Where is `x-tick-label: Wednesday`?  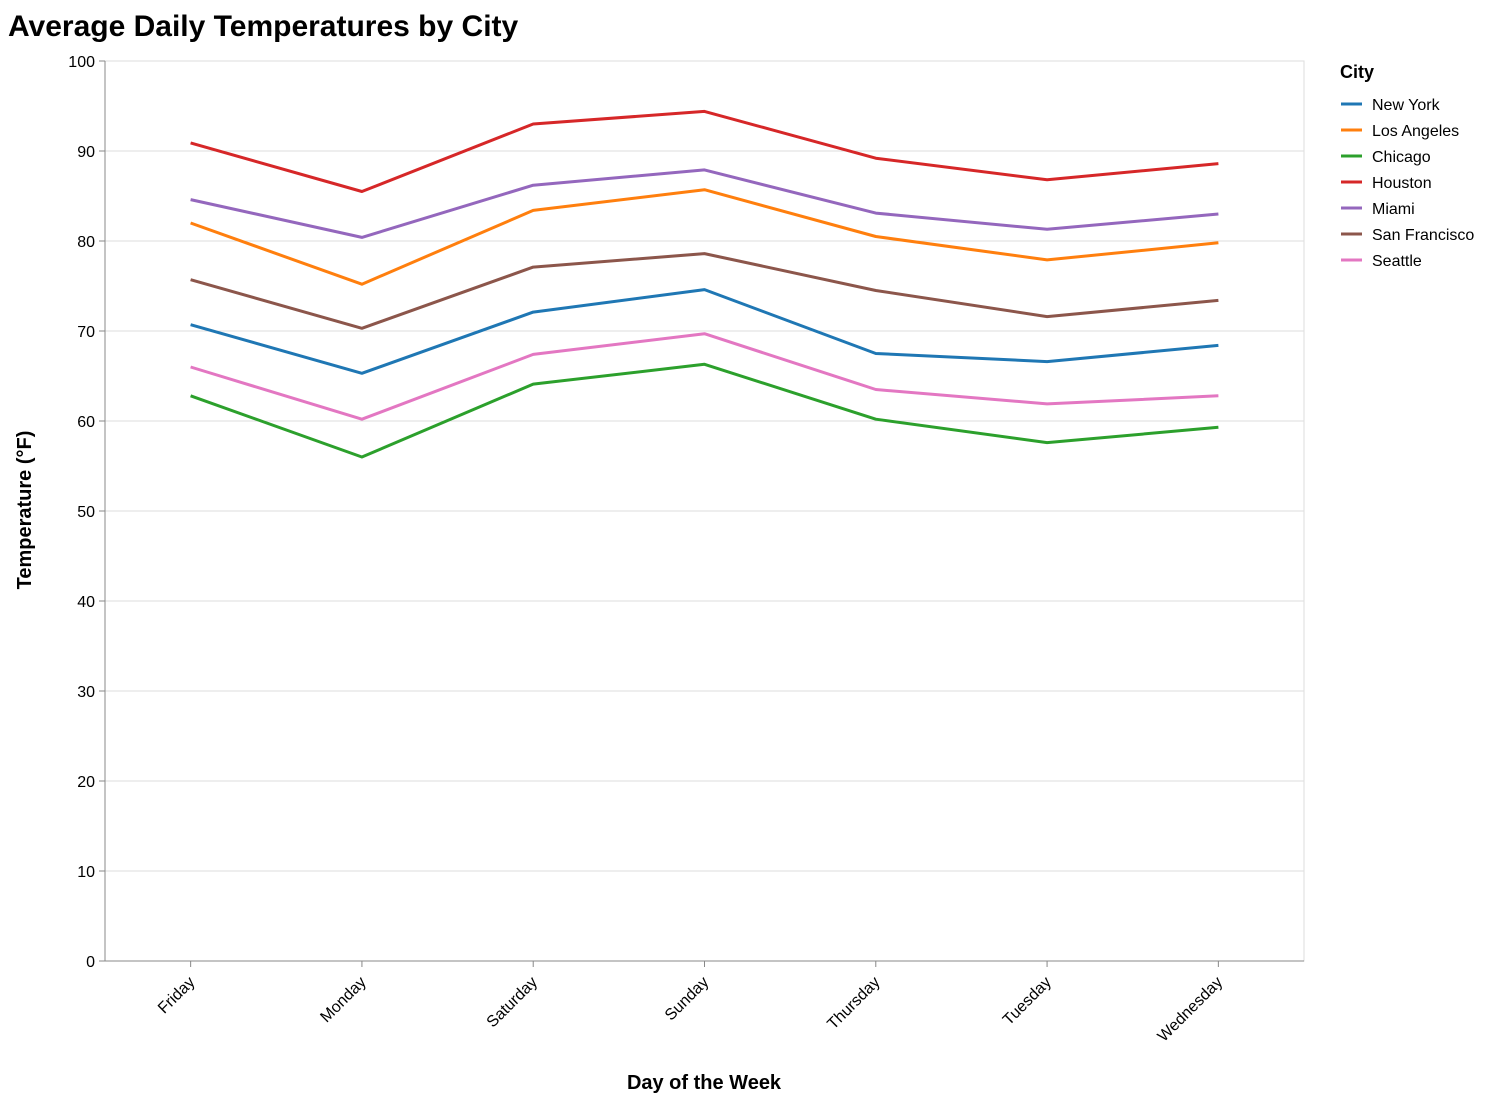 x-tick-label: Wednesday is located at coordinates (1191, 1010).